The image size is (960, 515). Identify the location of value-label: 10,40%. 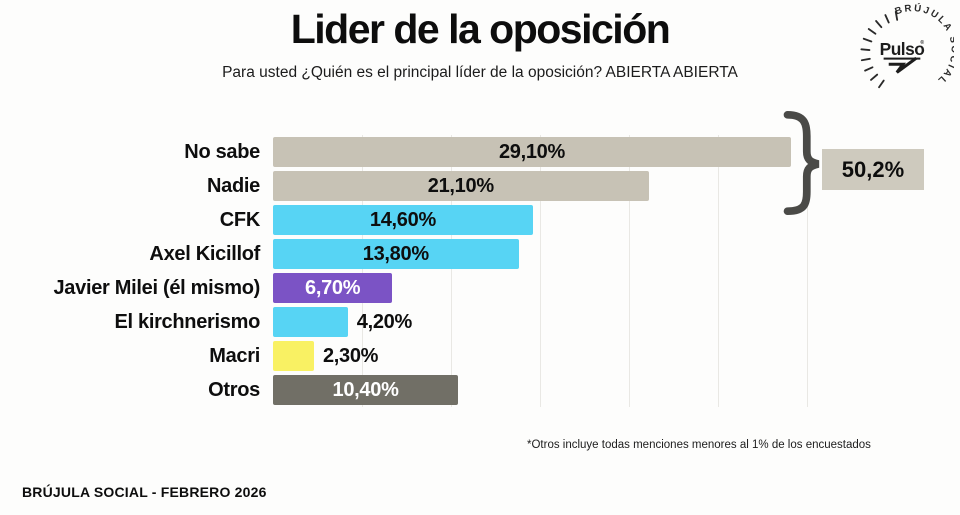
(365, 389).